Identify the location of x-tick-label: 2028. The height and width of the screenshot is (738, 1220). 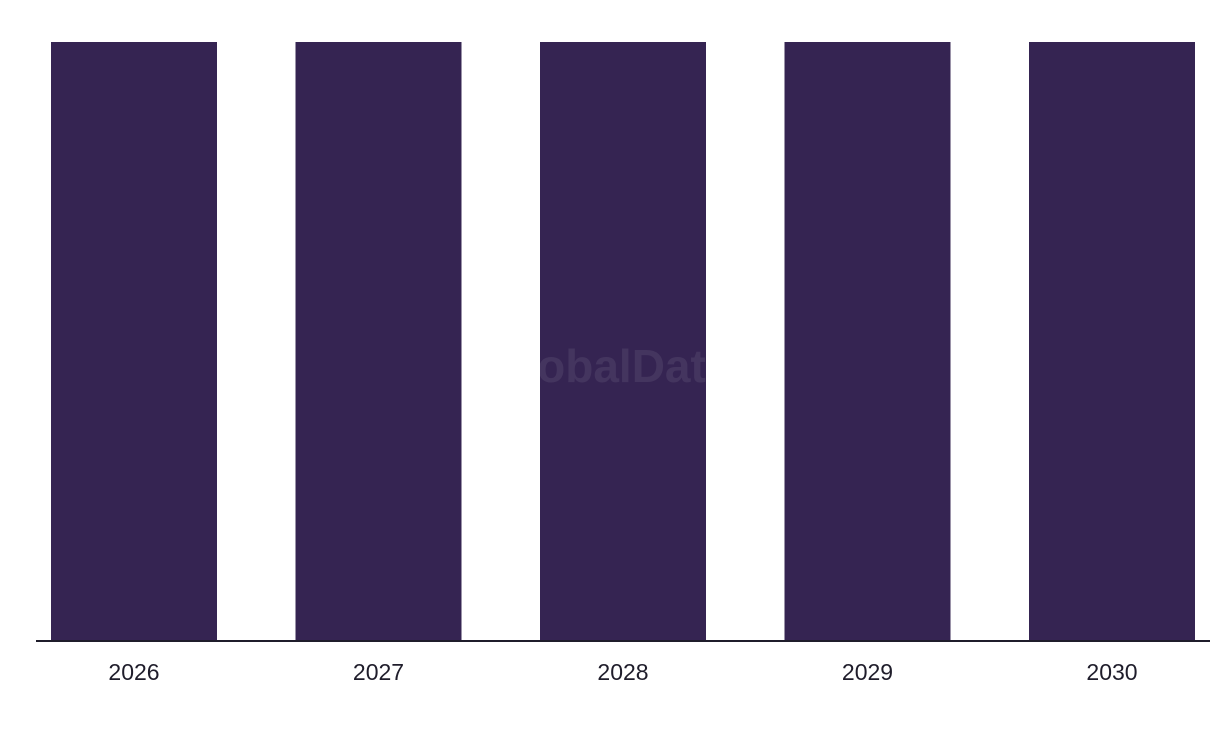
(622, 672).